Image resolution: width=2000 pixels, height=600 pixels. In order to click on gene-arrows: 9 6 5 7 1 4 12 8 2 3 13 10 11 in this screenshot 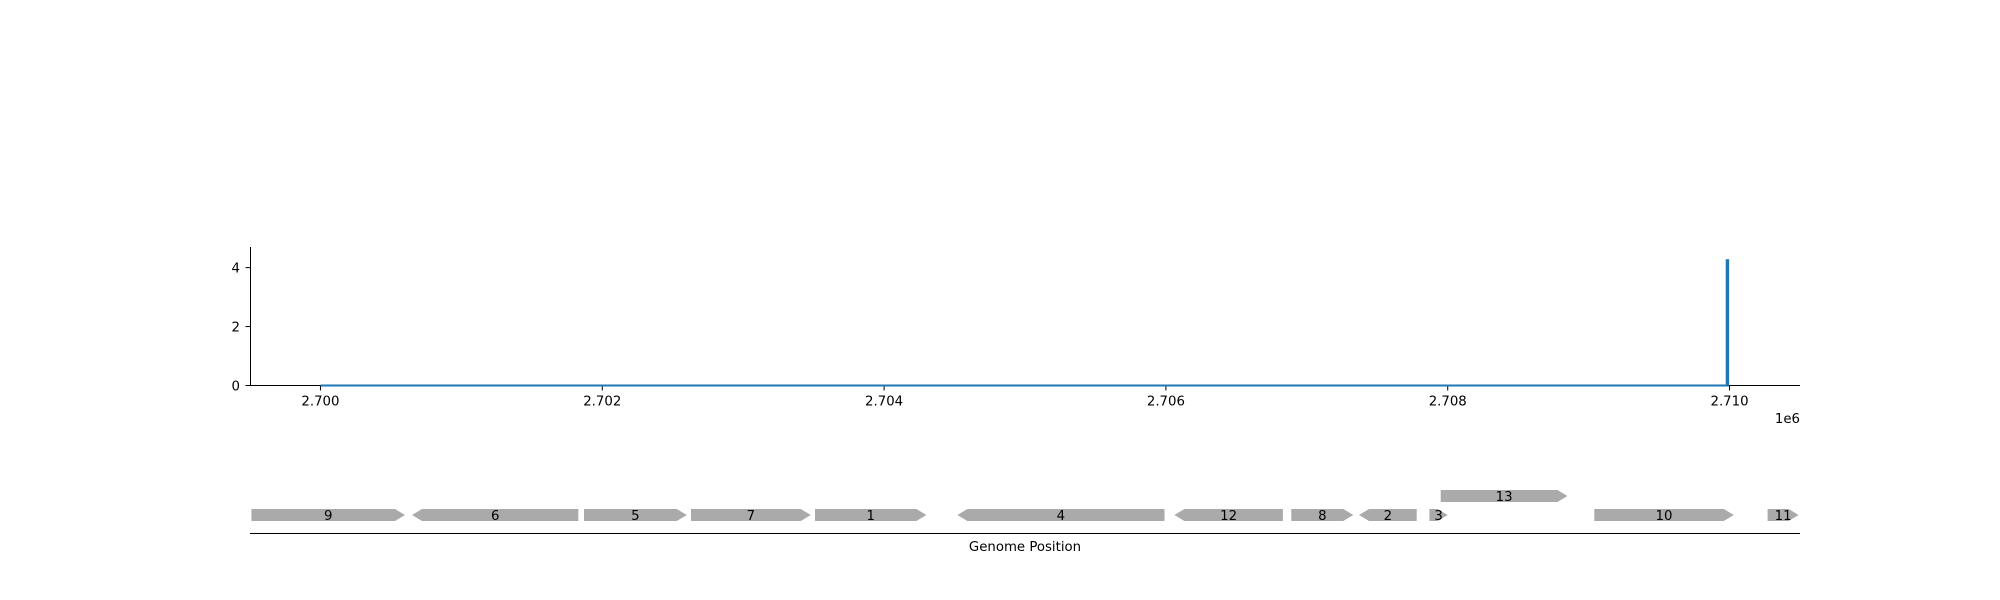, I will do `click(1025, 507)`.